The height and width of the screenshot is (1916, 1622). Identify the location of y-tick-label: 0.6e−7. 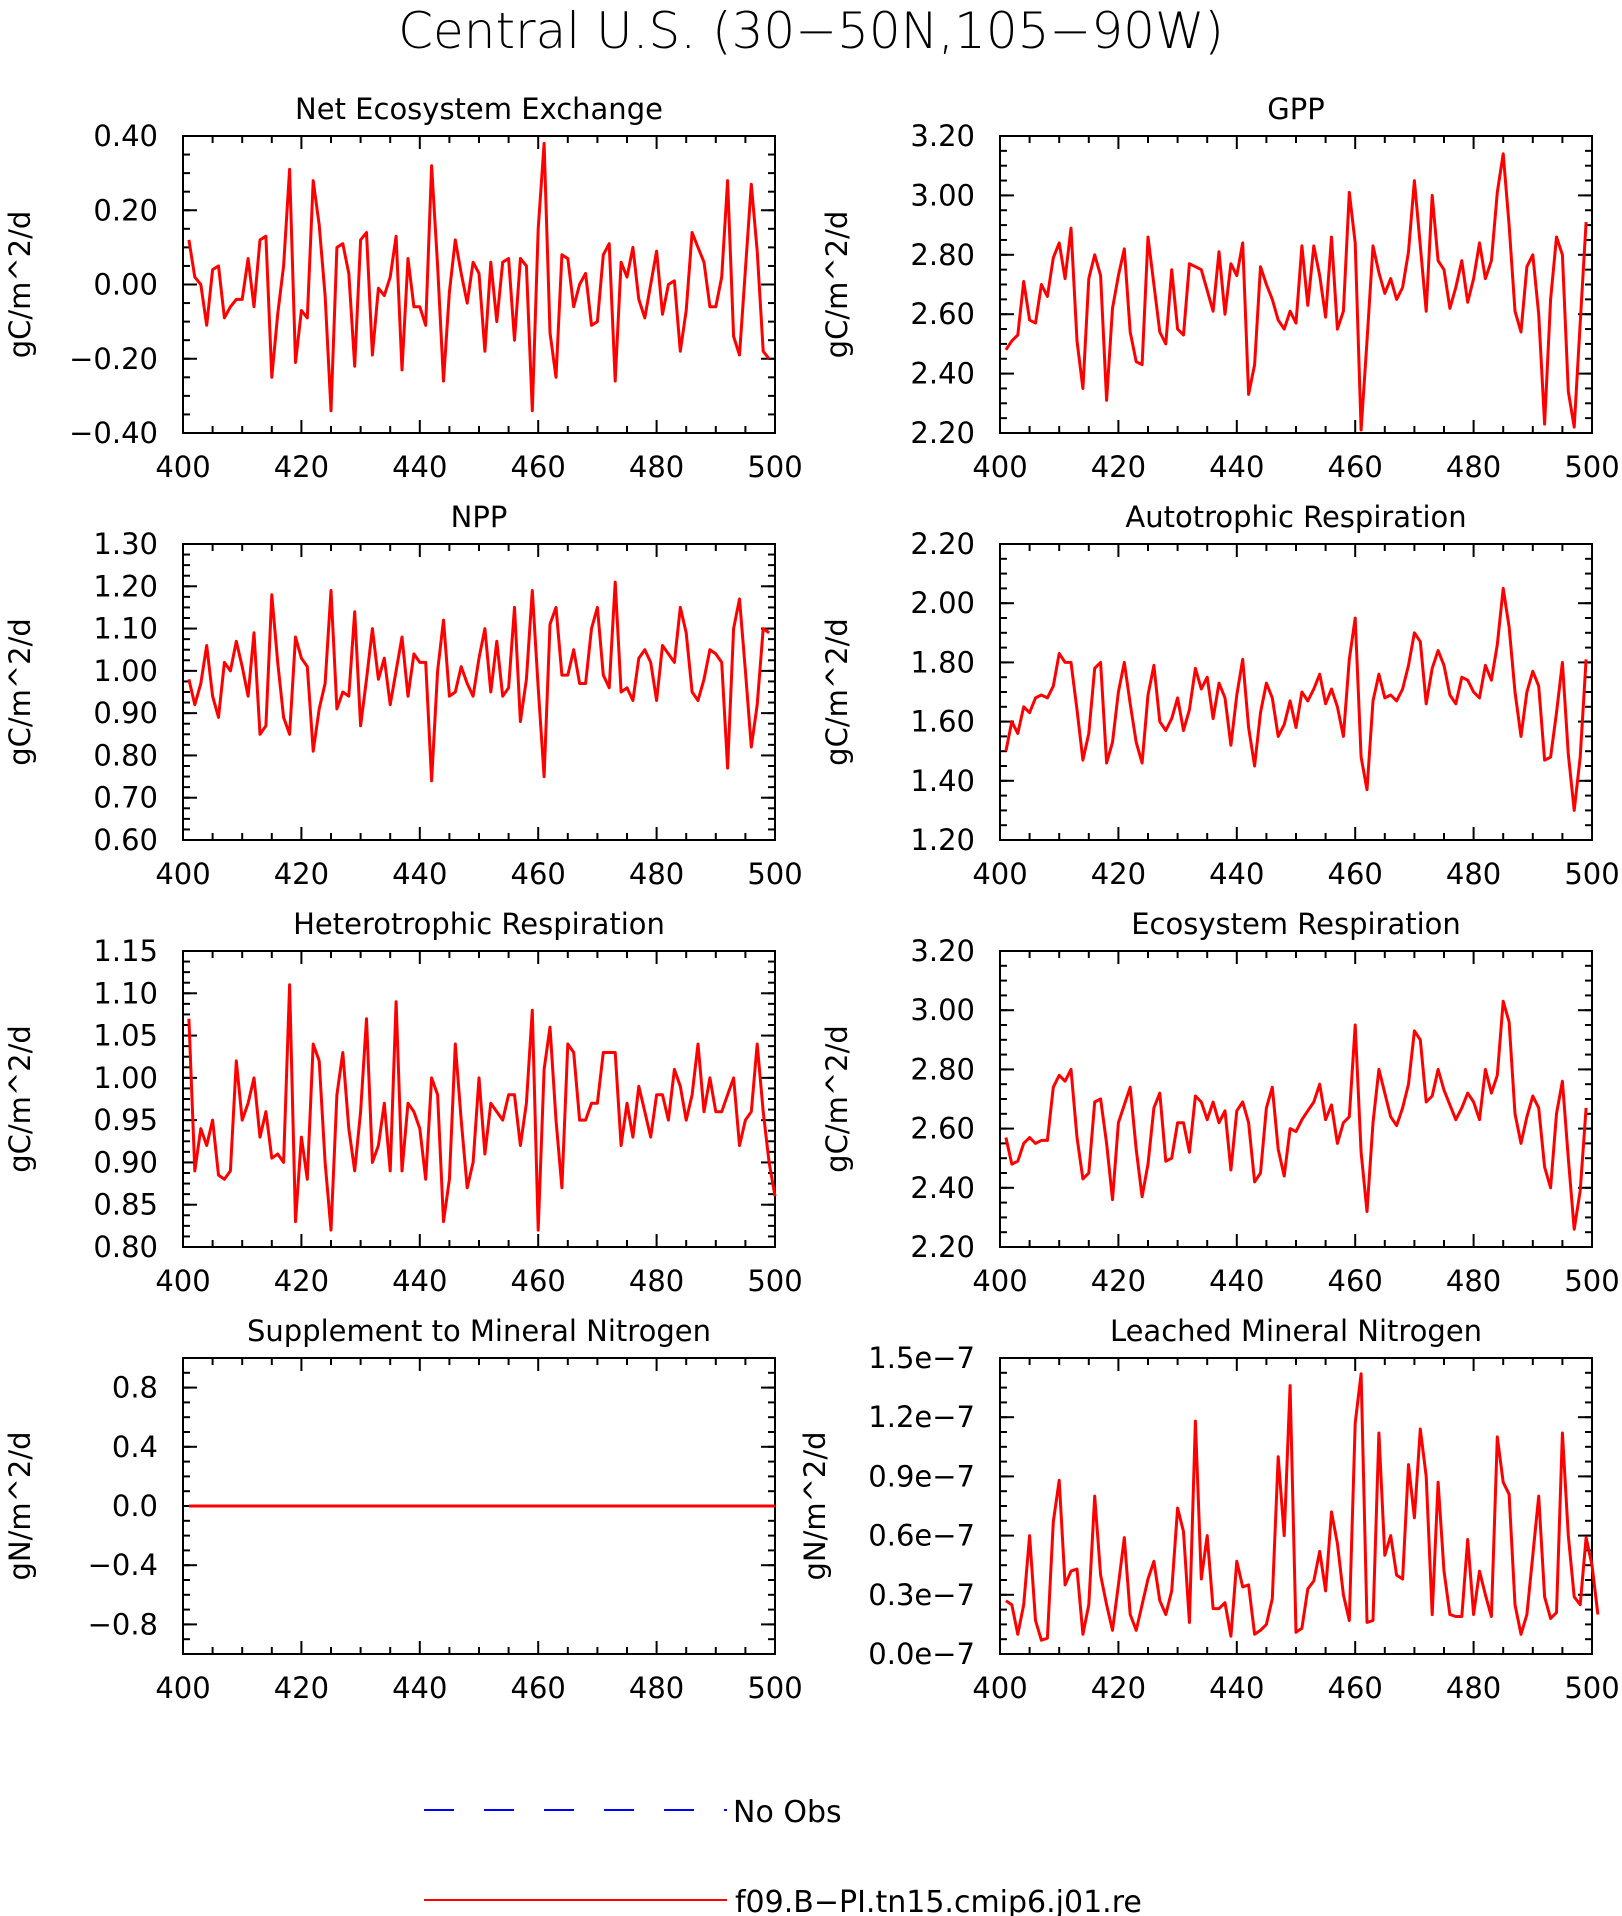
(921, 1536).